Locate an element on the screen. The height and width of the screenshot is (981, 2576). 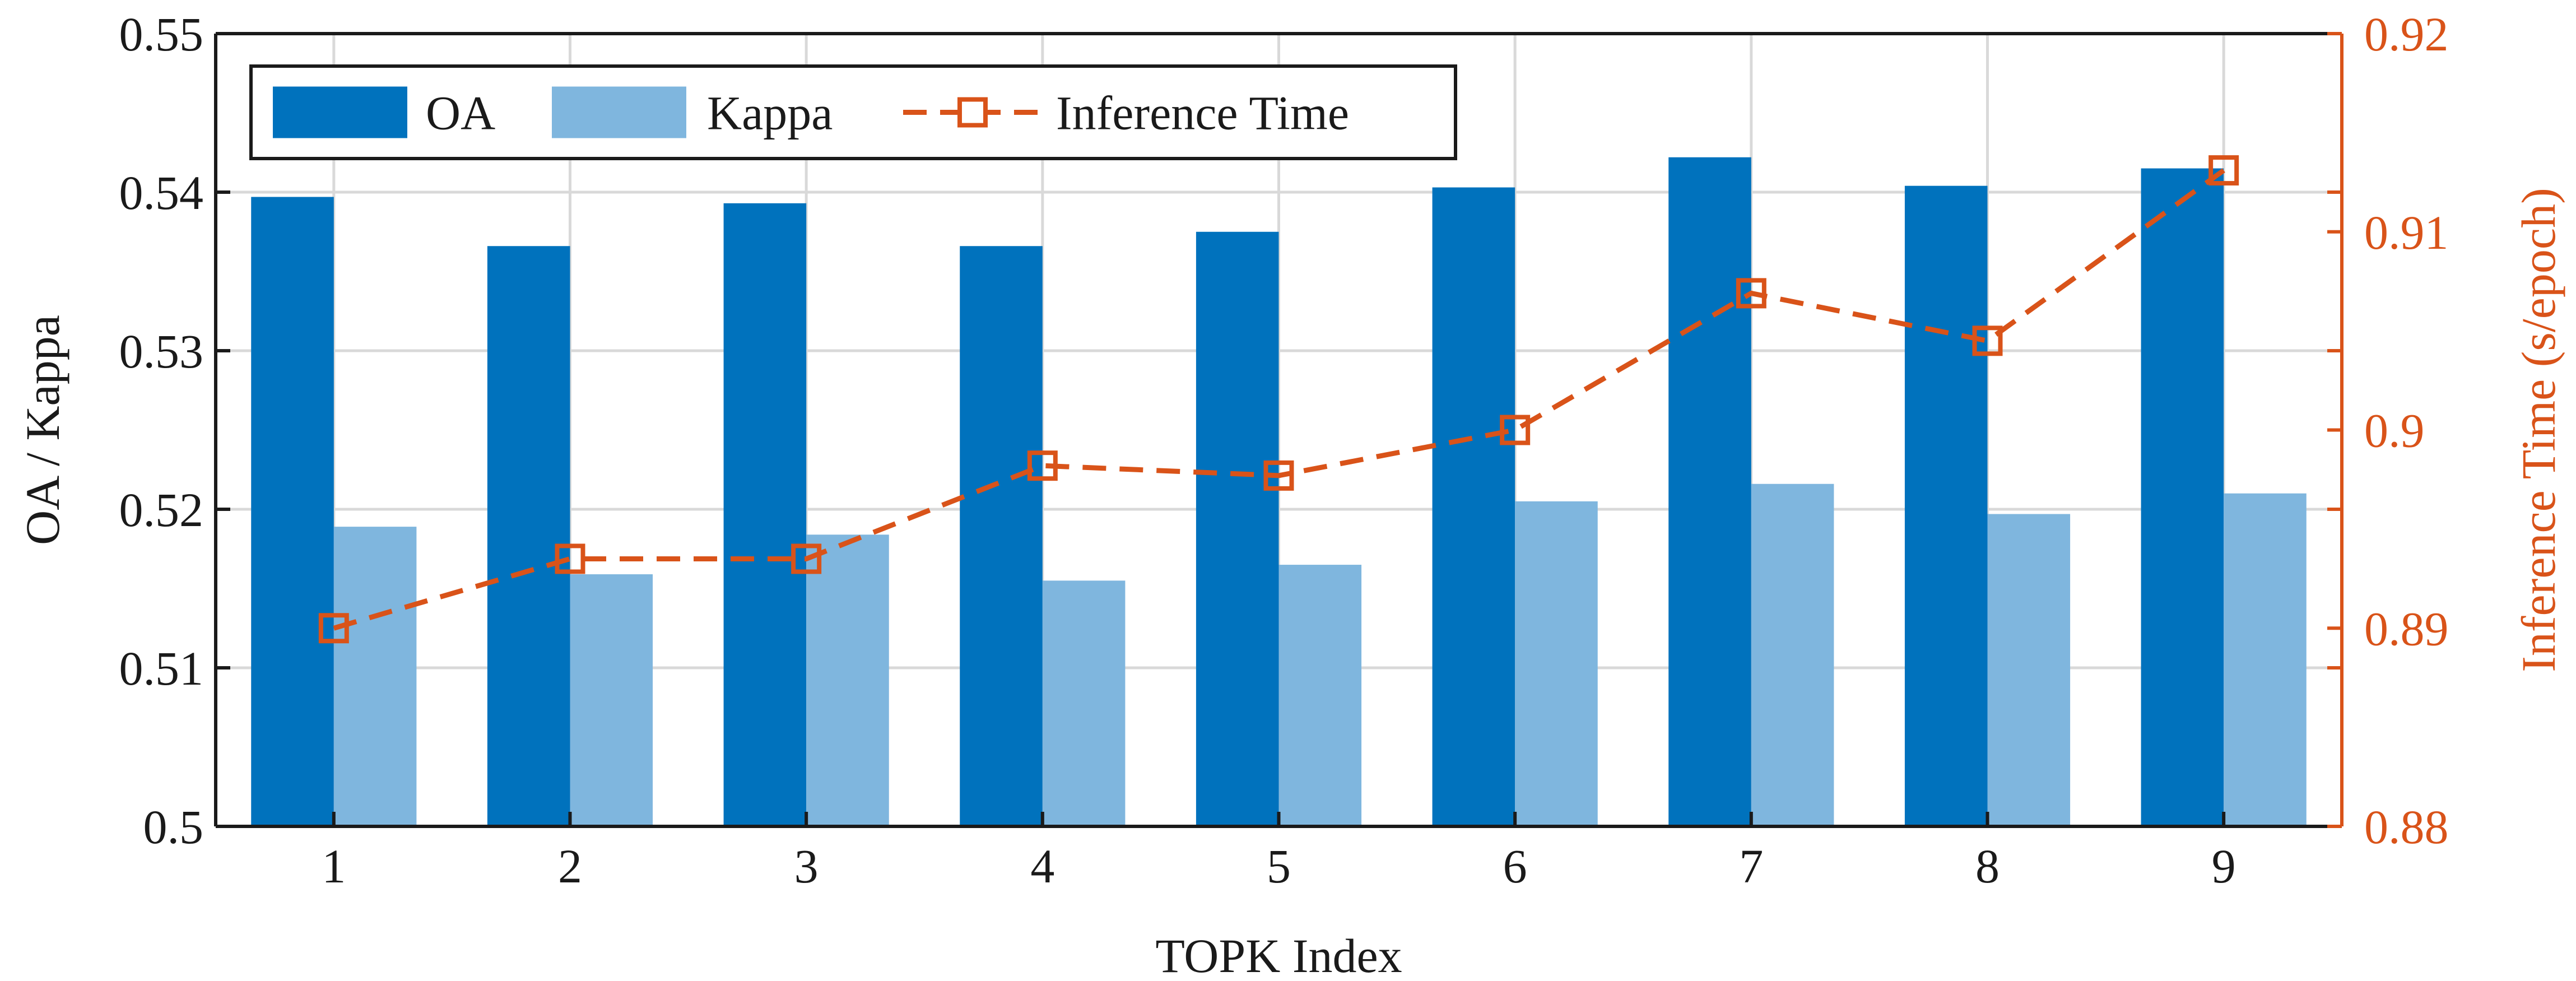
x-tick-label: 8 is located at coordinates (1987, 866).